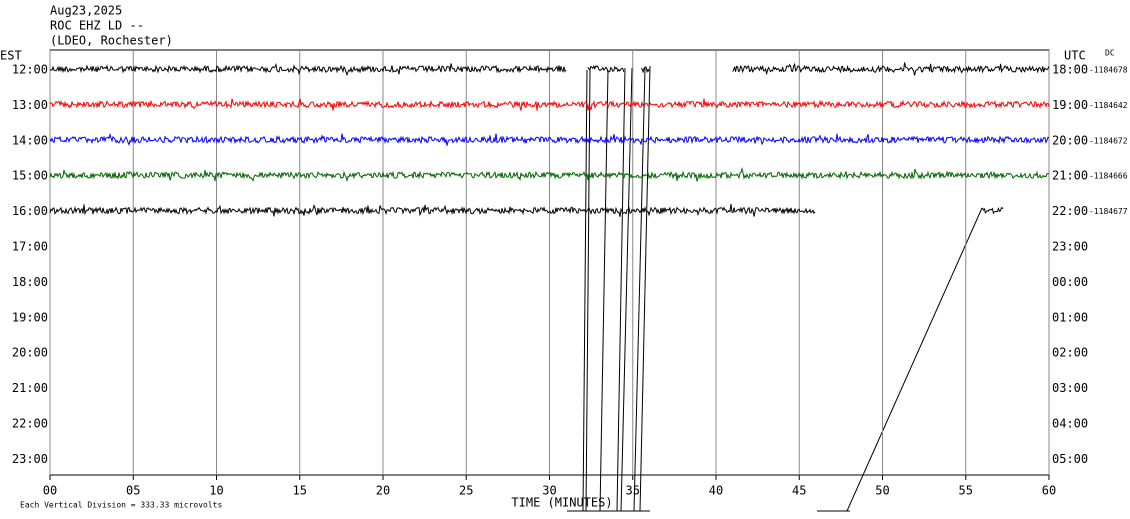  What do you see at coordinates (50, 491) in the screenshot?
I see `x-tick-label: 00` at bounding box center [50, 491].